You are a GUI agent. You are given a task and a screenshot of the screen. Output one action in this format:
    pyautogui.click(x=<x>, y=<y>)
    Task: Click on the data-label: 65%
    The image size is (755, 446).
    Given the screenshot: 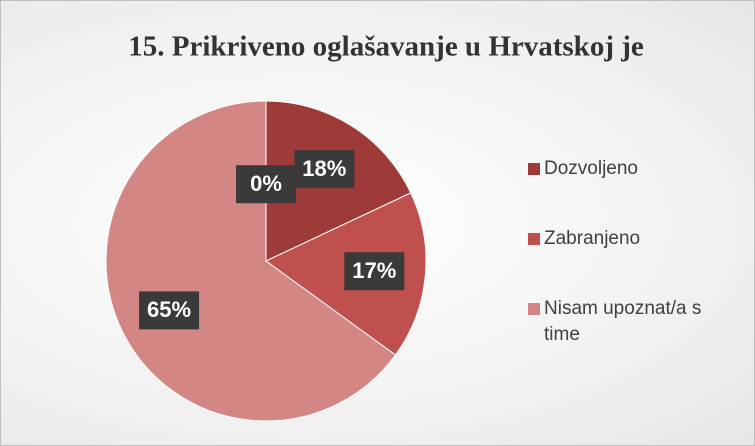 What is the action you would take?
    pyautogui.click(x=169, y=309)
    